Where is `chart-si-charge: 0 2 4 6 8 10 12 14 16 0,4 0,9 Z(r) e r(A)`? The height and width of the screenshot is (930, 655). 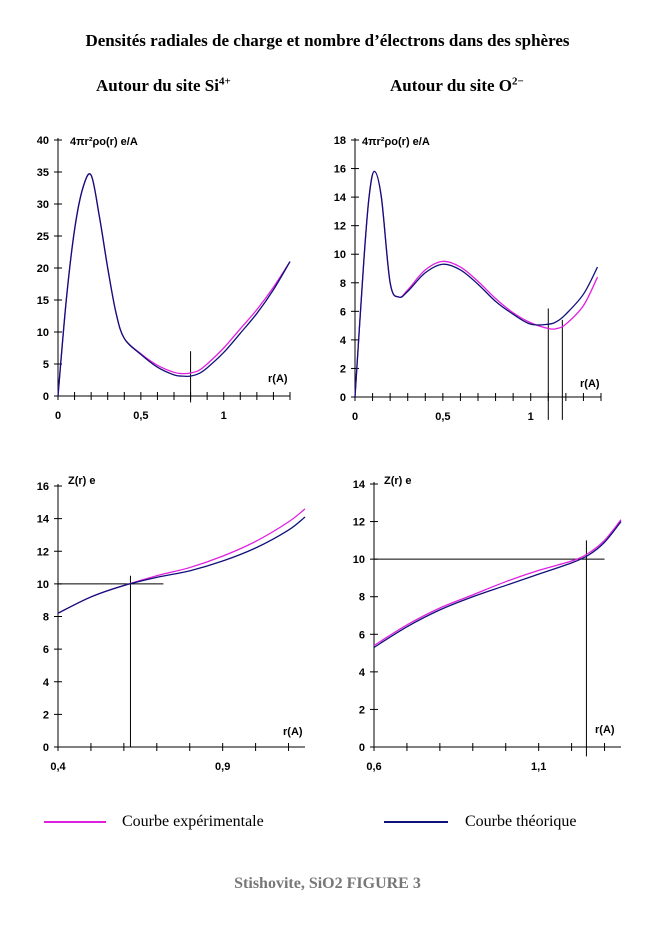 chart-si-charge: 0 2 4 6 8 10 12 14 16 0,4 0,9 Z(r) e r(A) is located at coordinates (171, 624).